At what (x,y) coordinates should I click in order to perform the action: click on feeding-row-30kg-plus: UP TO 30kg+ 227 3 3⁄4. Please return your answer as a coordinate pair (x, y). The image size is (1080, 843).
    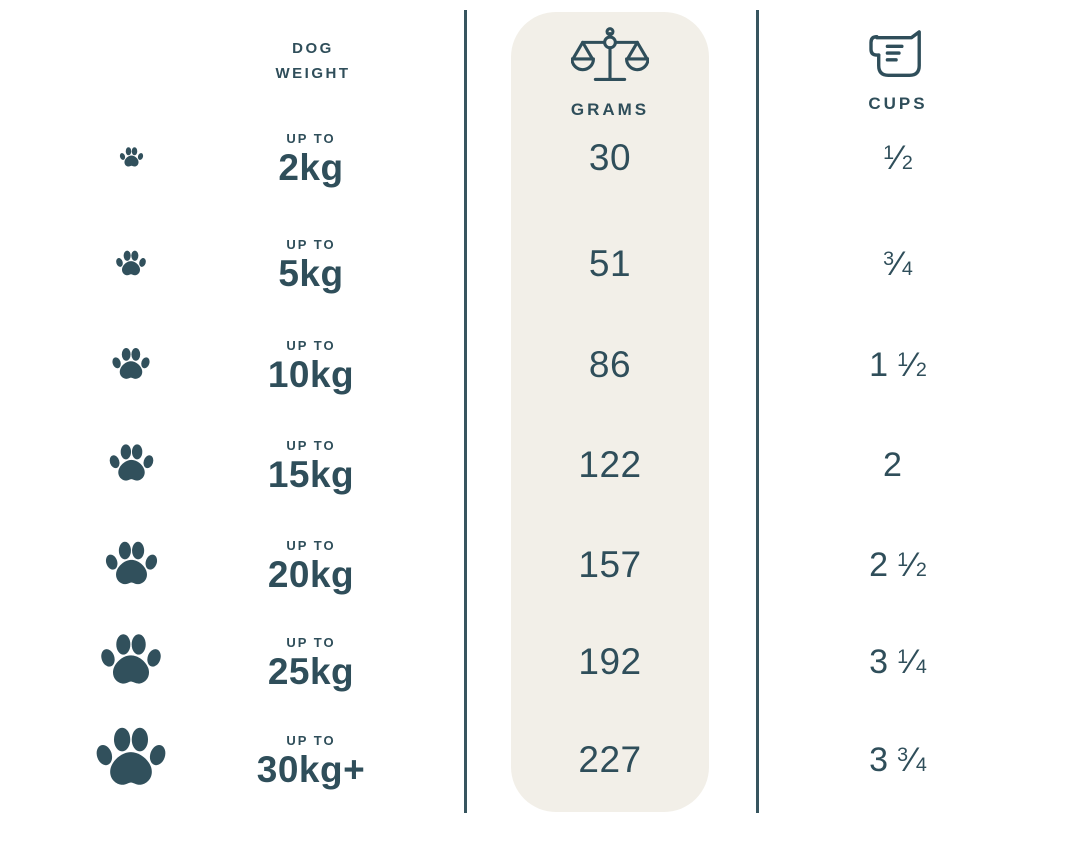
    Looking at the image, I should click on (540, 760).